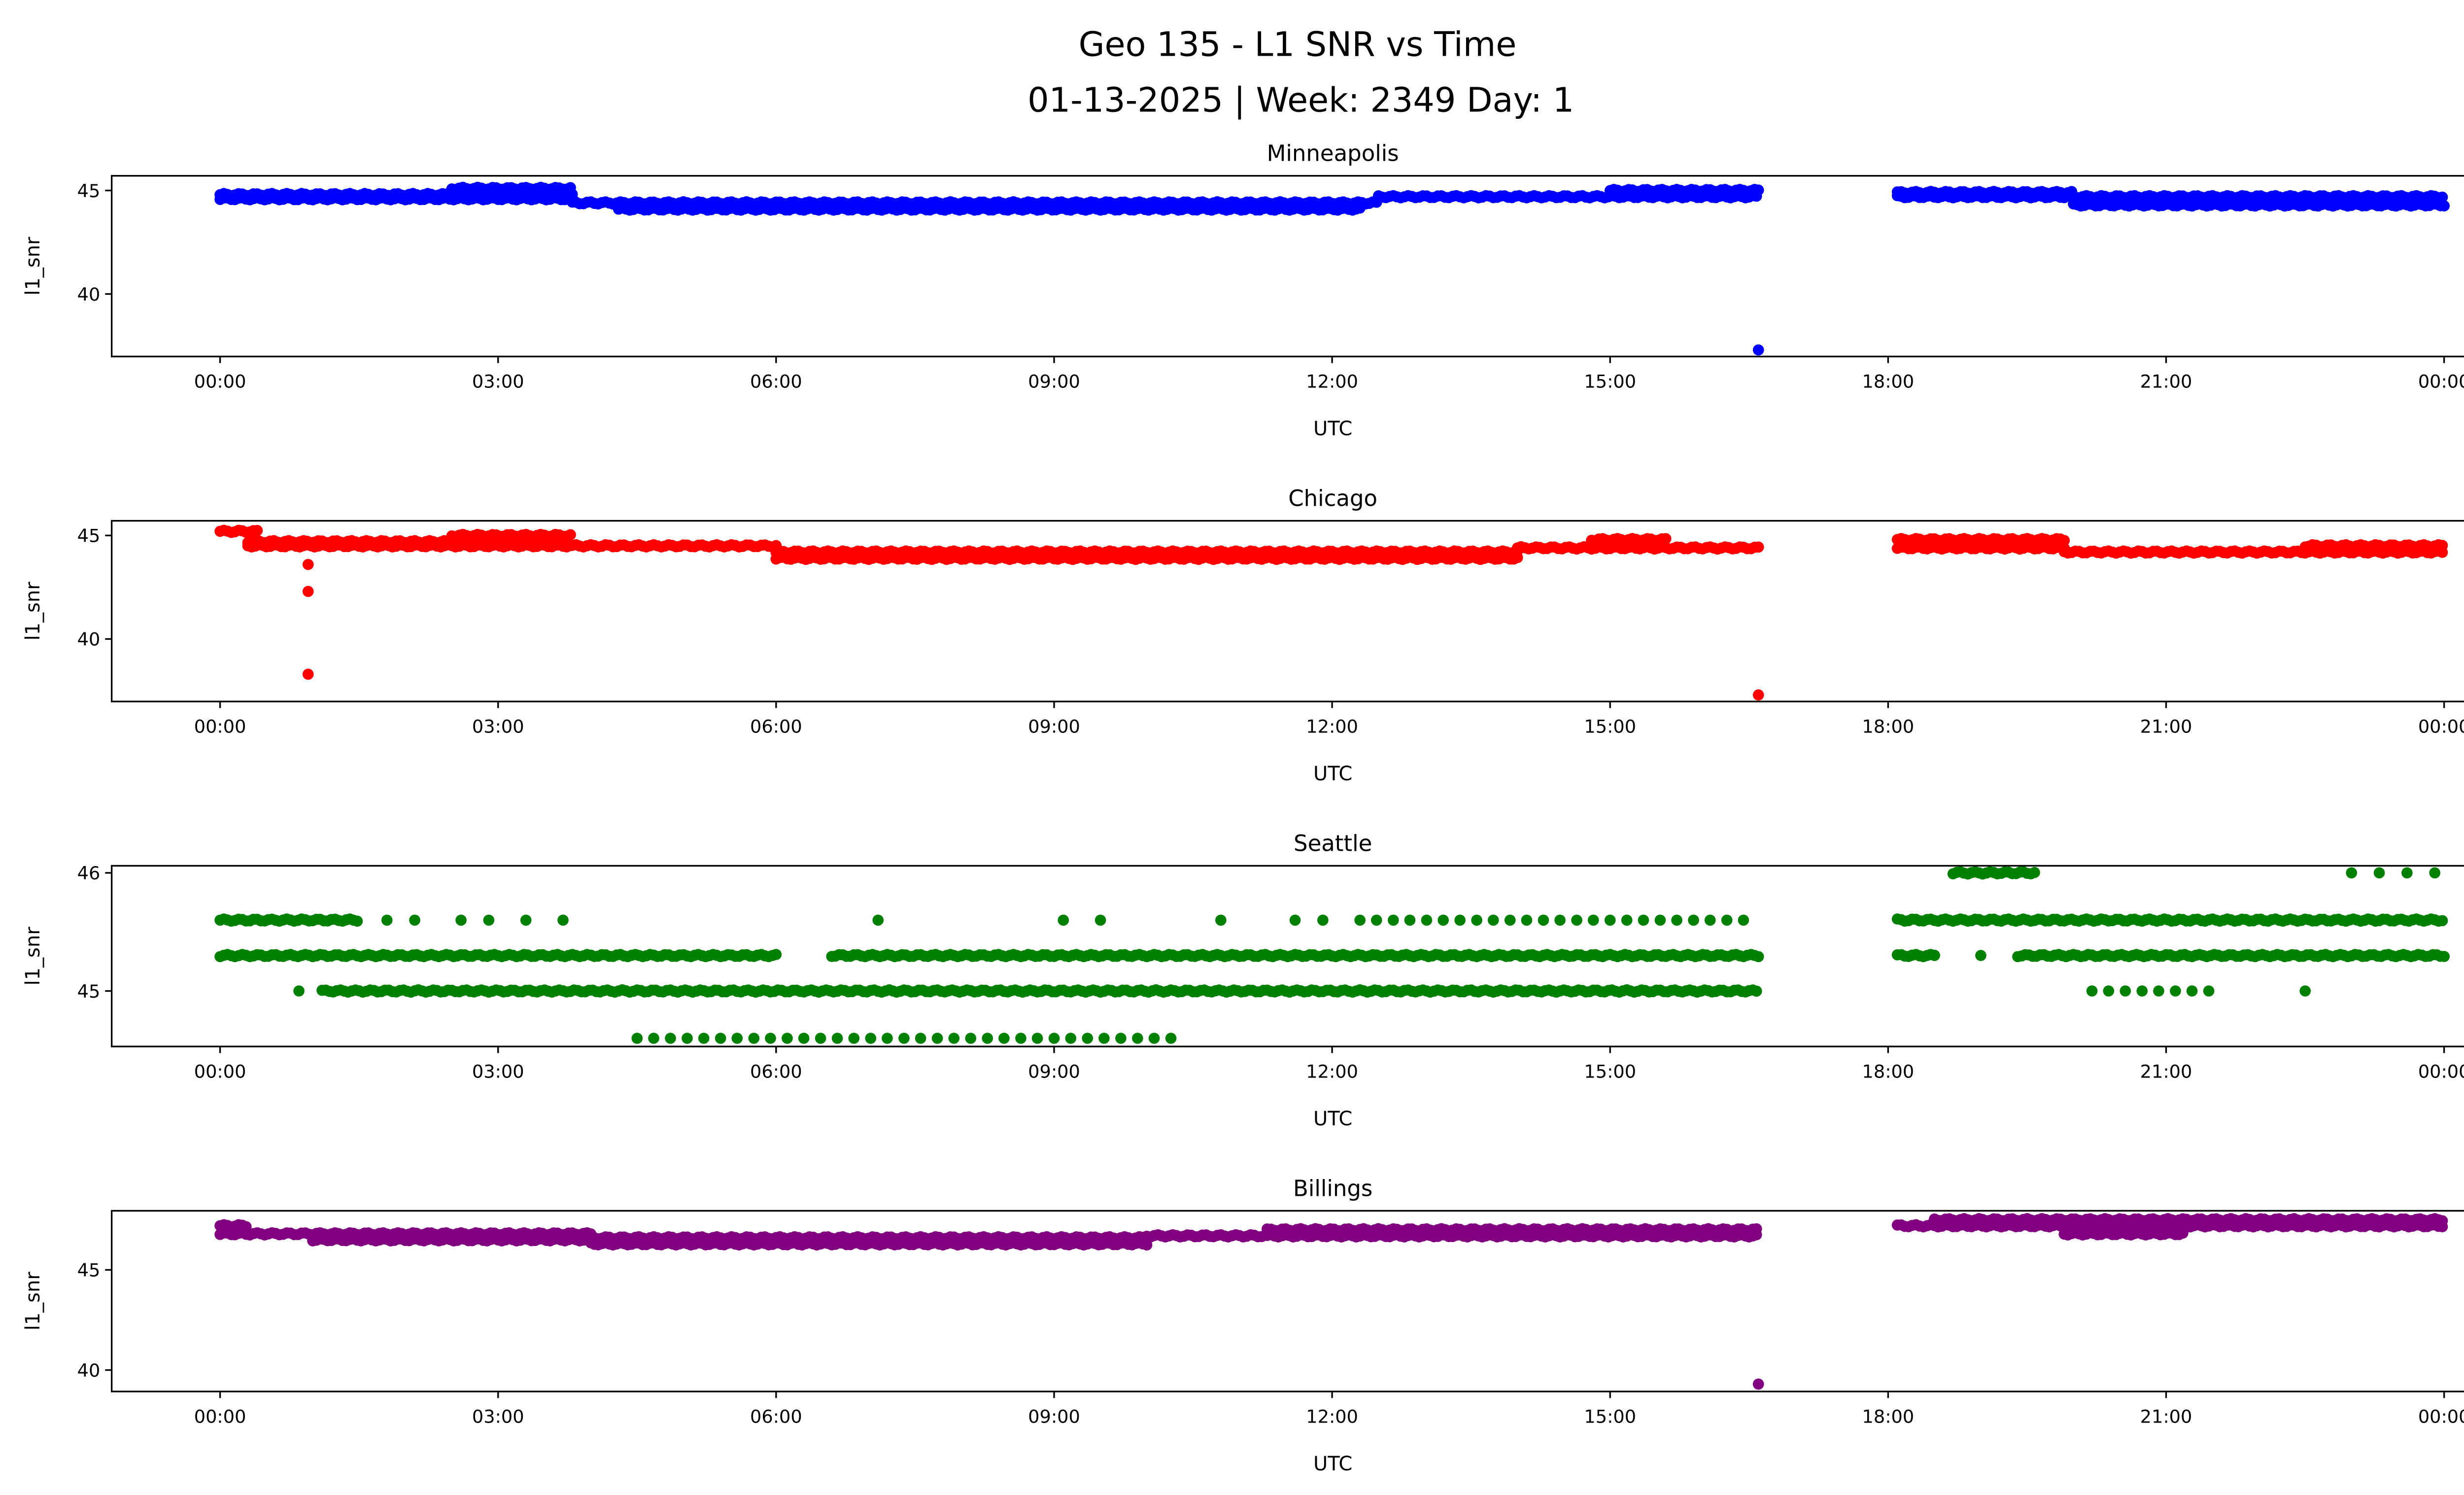  Describe the element at coordinates (1300, 100) in the screenshot. I see `figure-title-line2: 01-13-2025 | Week: 2349 Day: 1` at that location.